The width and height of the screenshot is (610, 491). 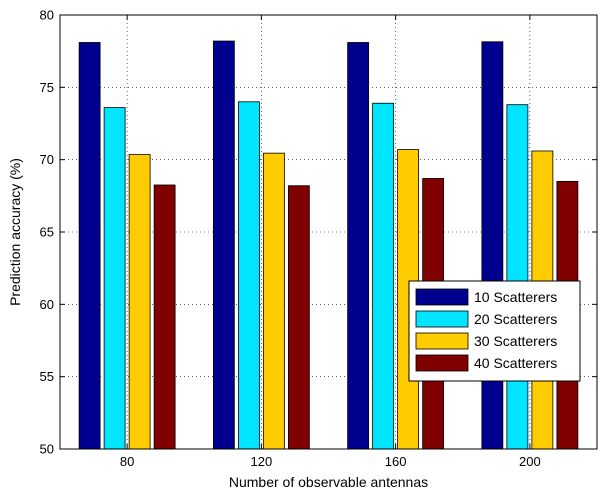 I want to click on y-tick-label: 65, so click(x=47, y=232).